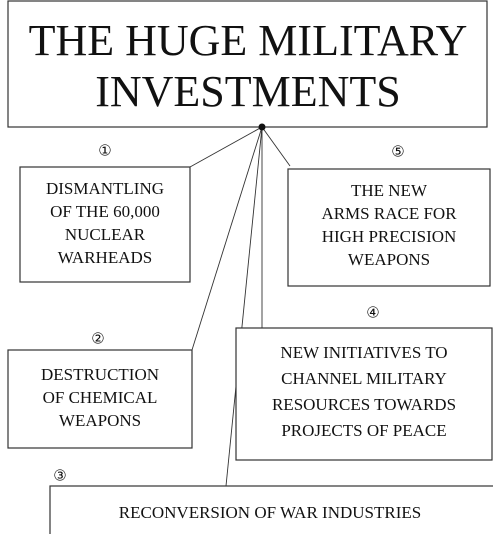 This screenshot has height=534, width=493. Describe the element at coordinates (262, 127) in the screenshot. I see `hub` at that location.